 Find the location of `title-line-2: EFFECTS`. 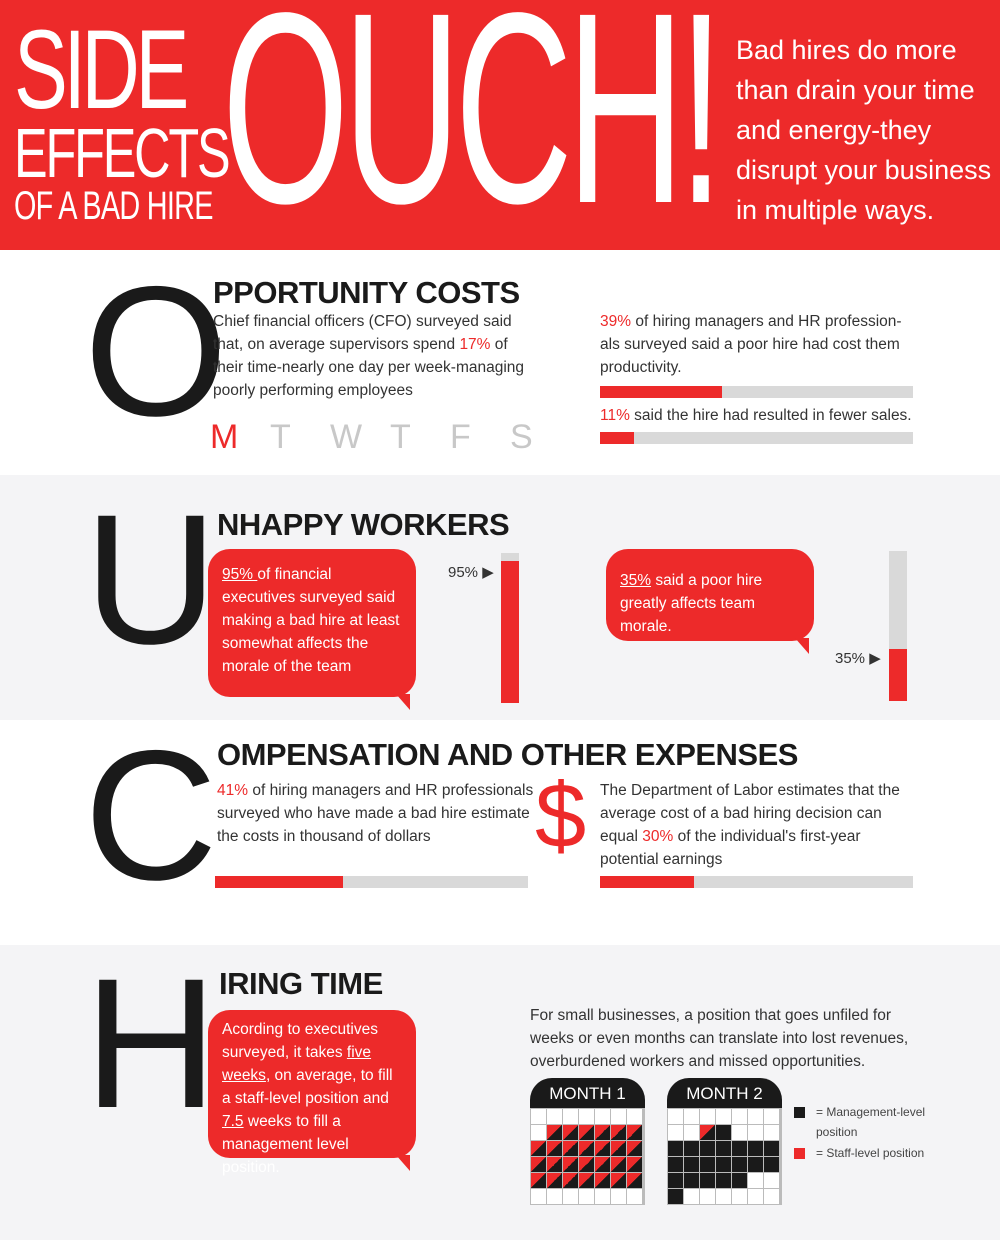

title-line-2: EFFECTS is located at coordinates (122, 153).